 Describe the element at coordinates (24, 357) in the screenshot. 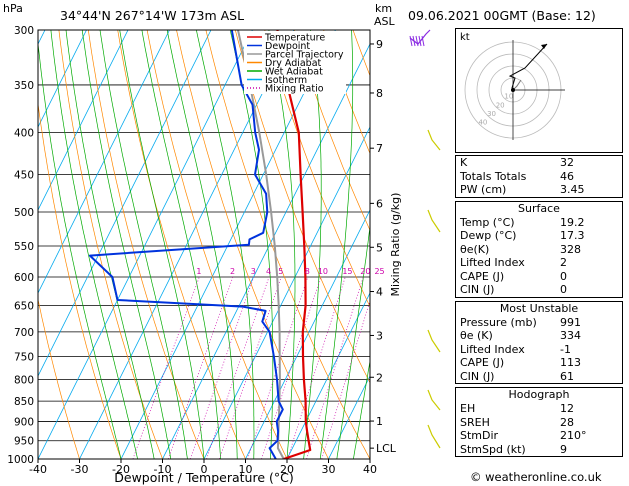

I see `pressure-tick-label: 750` at that location.